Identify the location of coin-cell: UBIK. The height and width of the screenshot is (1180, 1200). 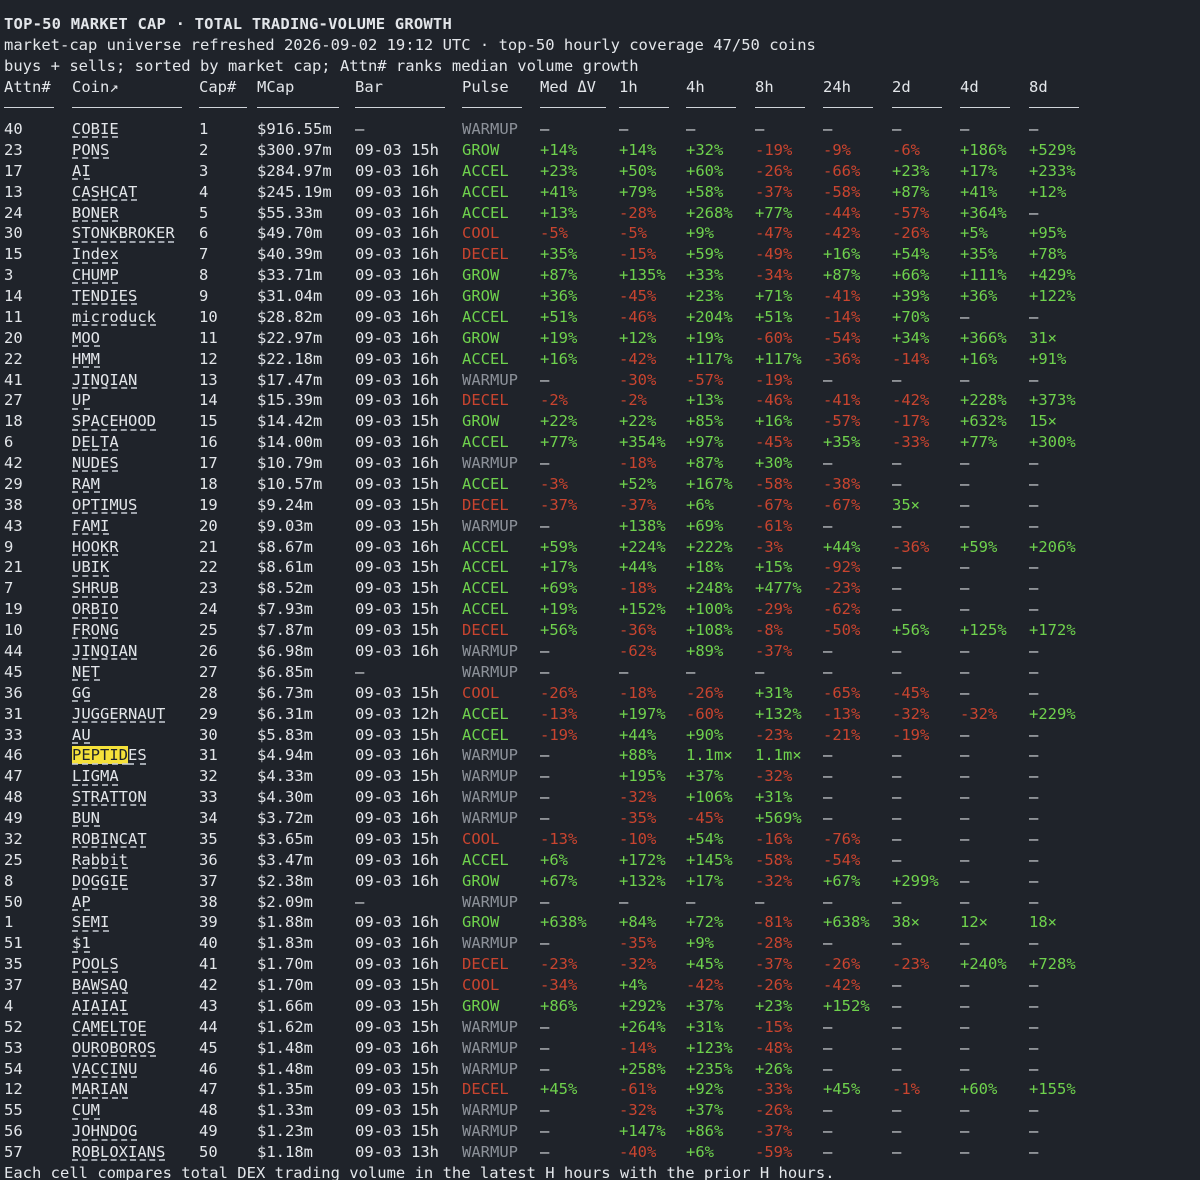
(90, 567).